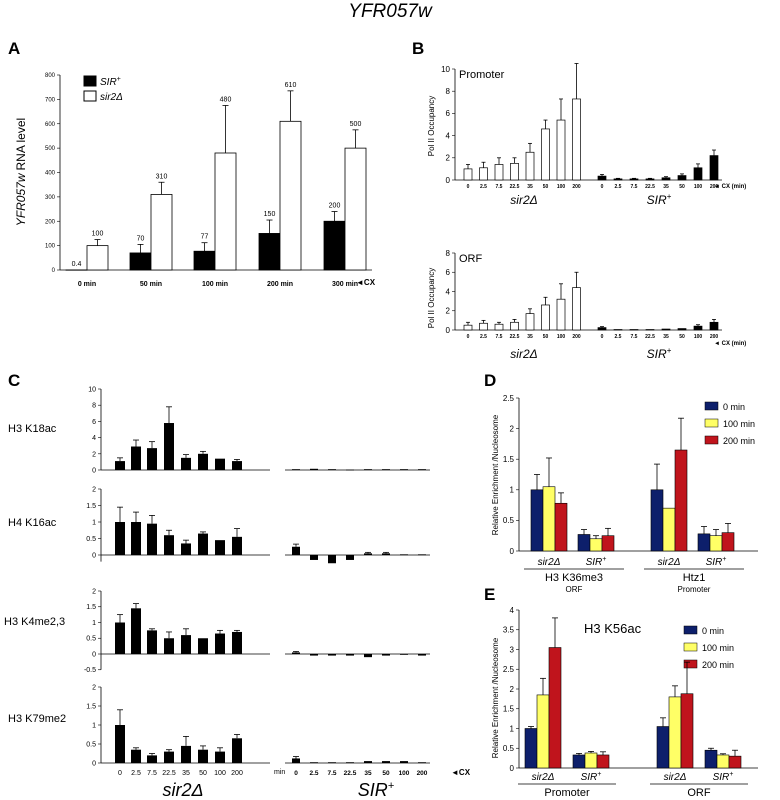 The height and width of the screenshot is (800, 780). What do you see at coordinates (14, 48) in the screenshot?
I see `panel-a-letter: A` at bounding box center [14, 48].